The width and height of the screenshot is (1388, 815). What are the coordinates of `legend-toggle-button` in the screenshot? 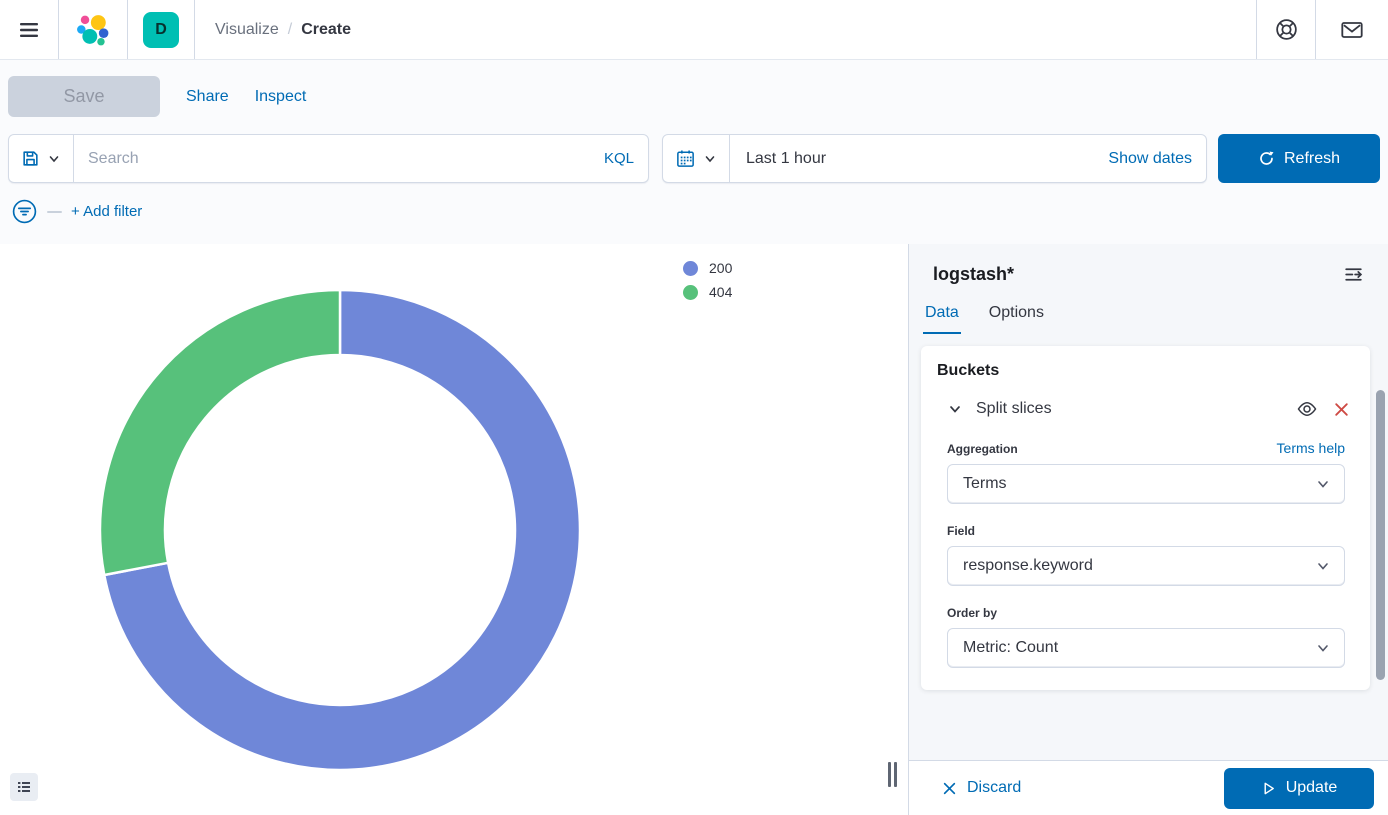 It's located at (24, 787).